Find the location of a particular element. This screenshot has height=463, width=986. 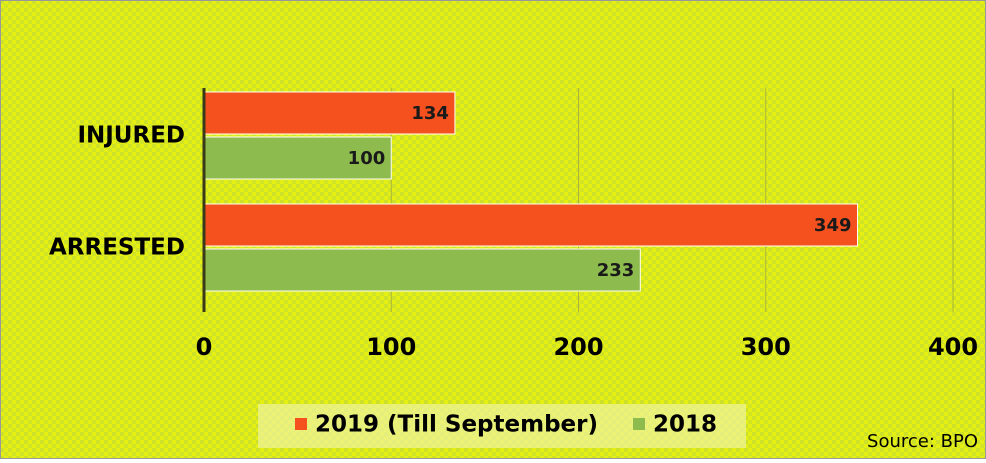

legend-box is located at coordinates (502, 426).